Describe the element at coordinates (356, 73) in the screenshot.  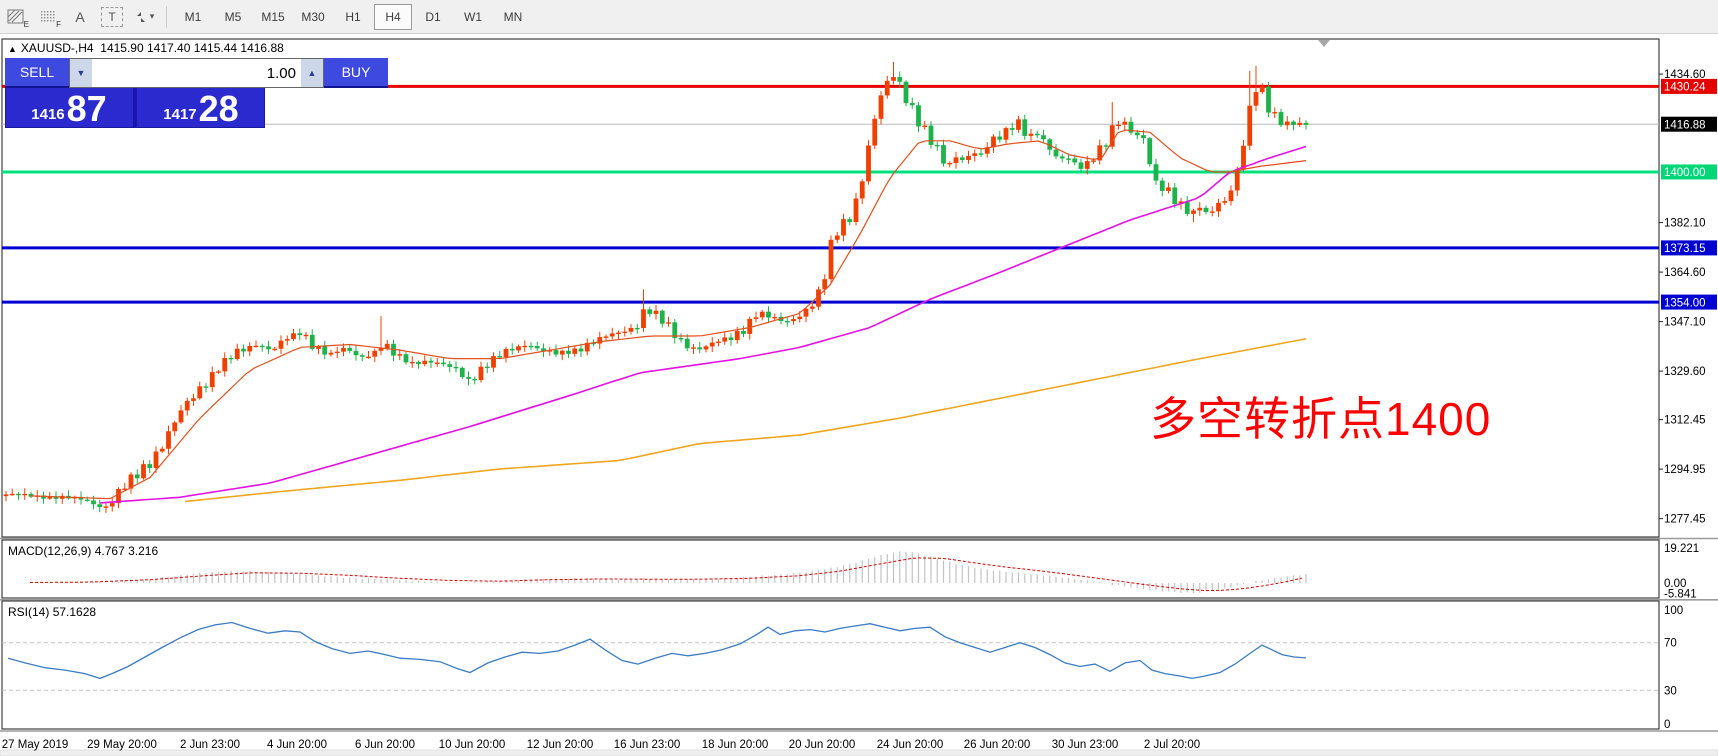
I see `buy-button: BUY` at that location.